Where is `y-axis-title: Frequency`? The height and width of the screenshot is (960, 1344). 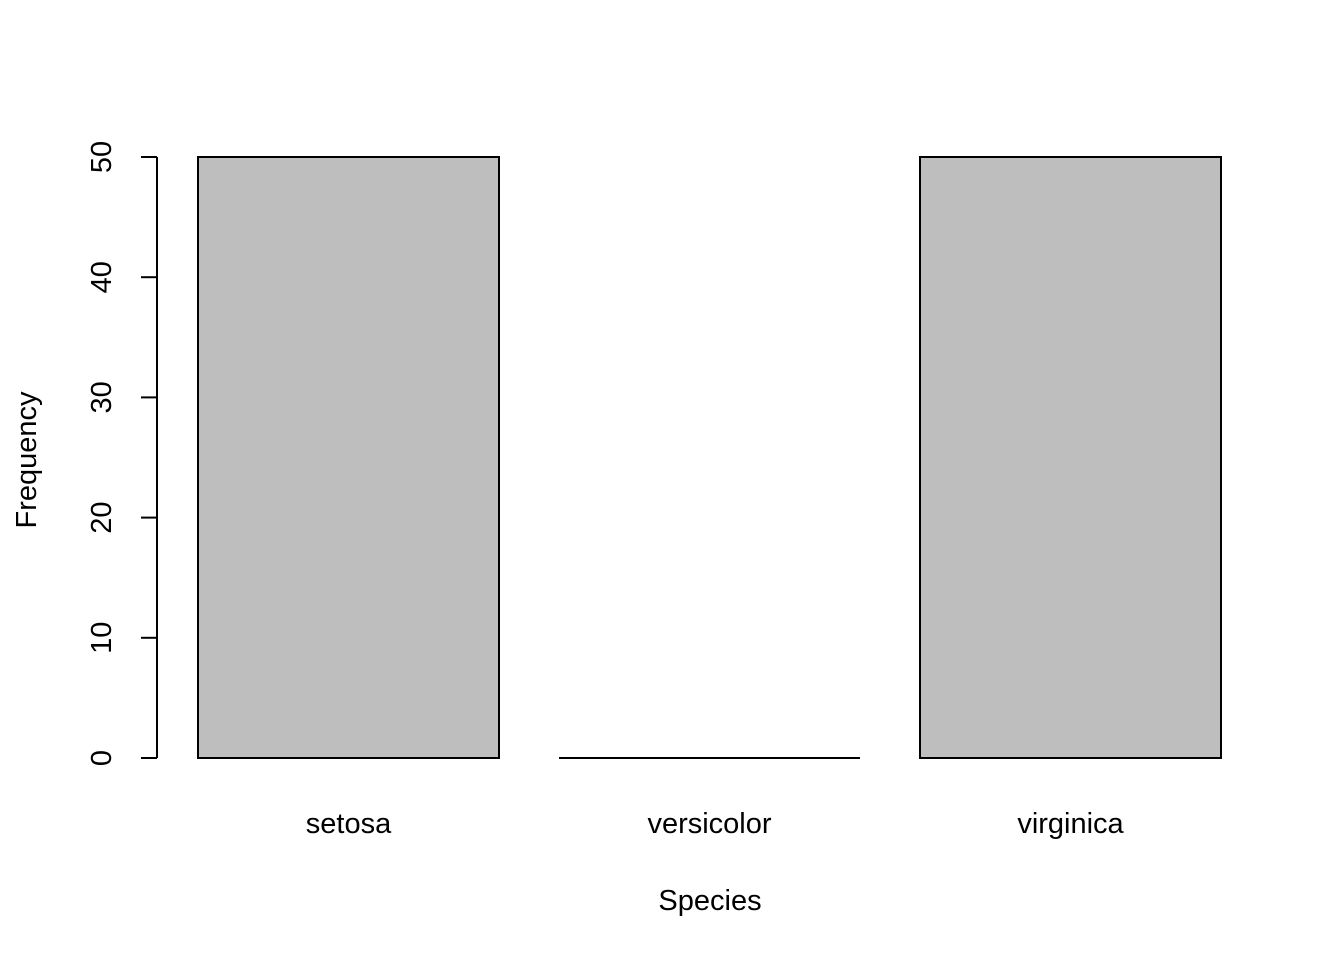 y-axis-title: Frequency is located at coordinates (27, 460).